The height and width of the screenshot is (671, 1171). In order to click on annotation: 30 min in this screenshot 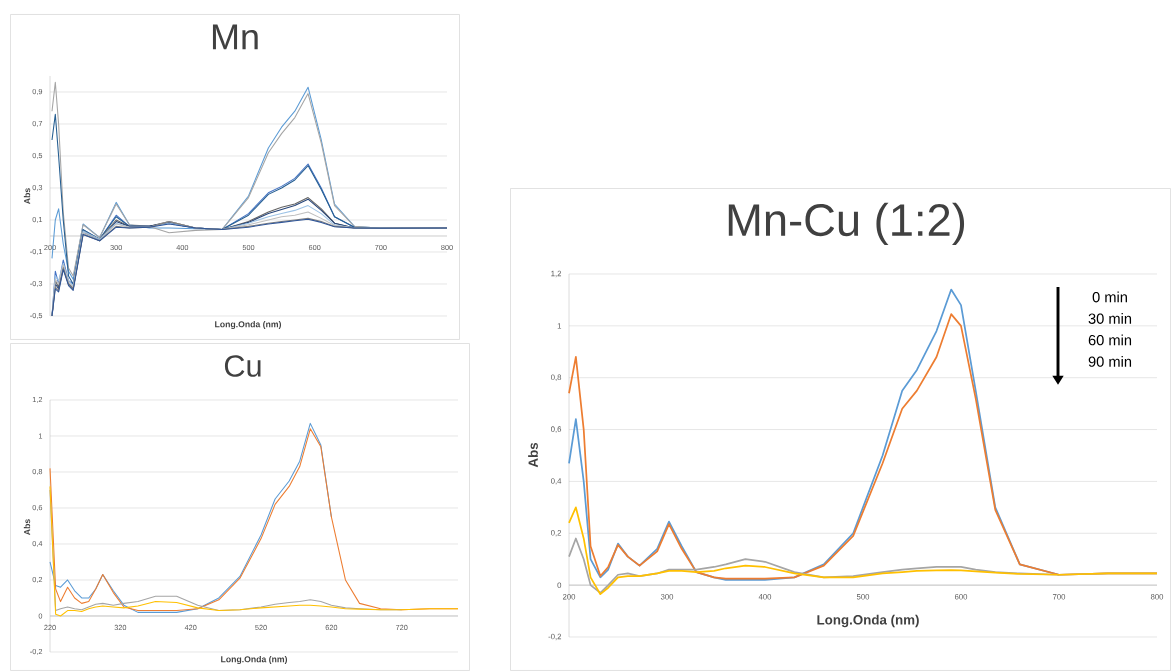, I will do `click(1110, 318)`.